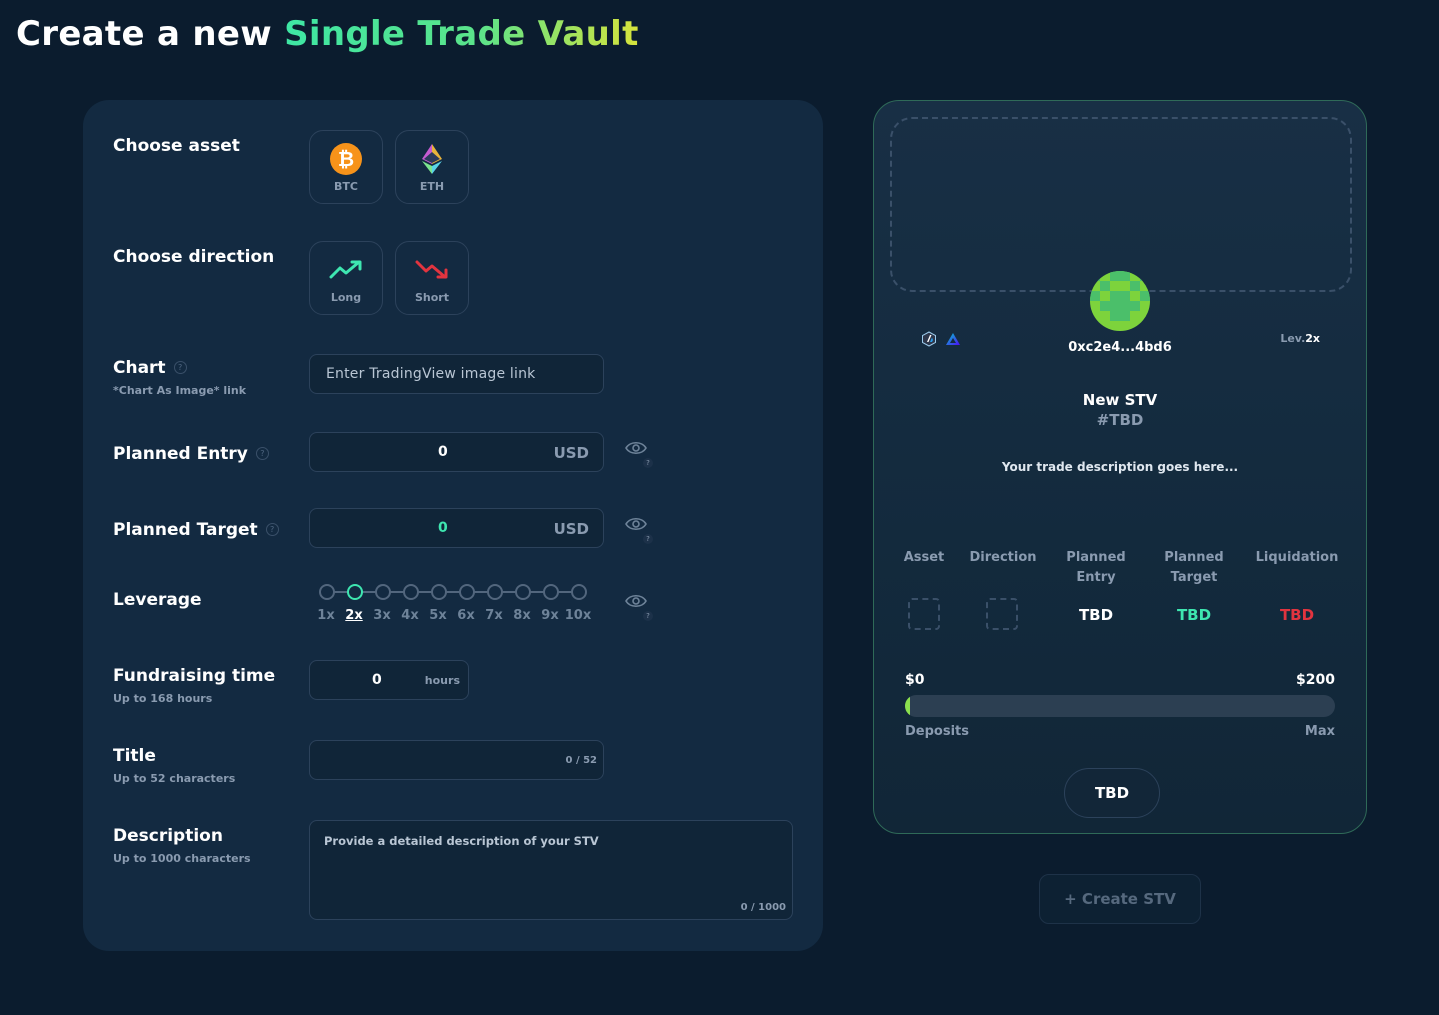 Image resolution: width=1439 pixels, height=1015 pixels. I want to click on leverage-option-10x-label: 10x, so click(578, 615).